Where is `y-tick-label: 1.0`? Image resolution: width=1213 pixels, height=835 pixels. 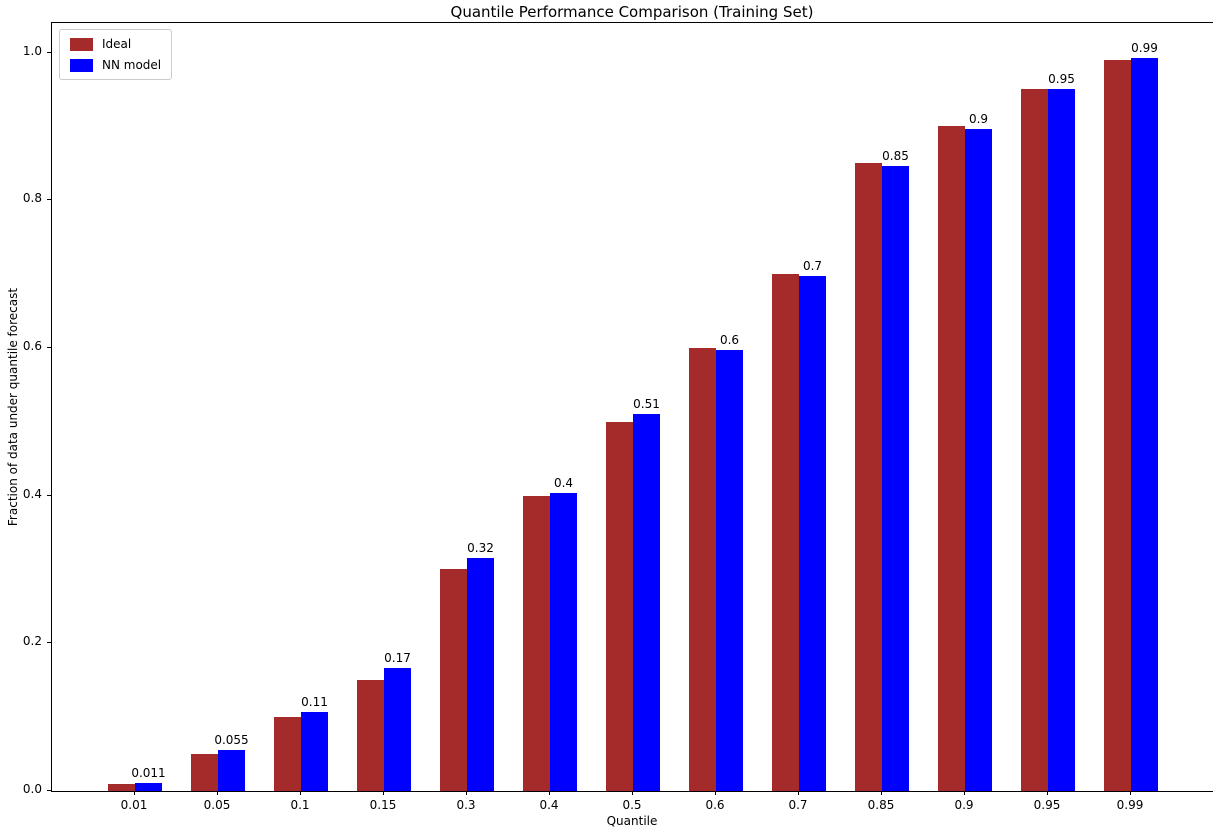 y-tick-label: 1.0 is located at coordinates (32, 50).